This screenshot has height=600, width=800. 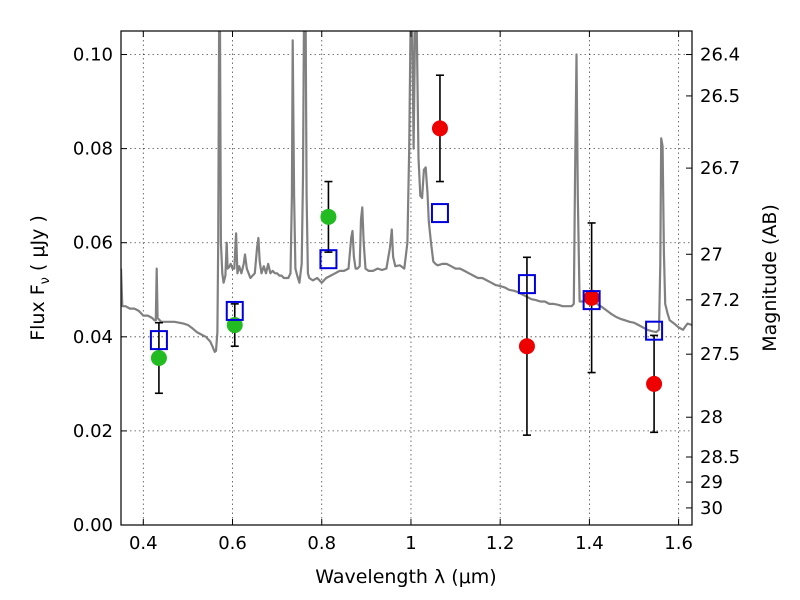 I want to click on x-tick-label: 0.8, so click(x=321, y=543).